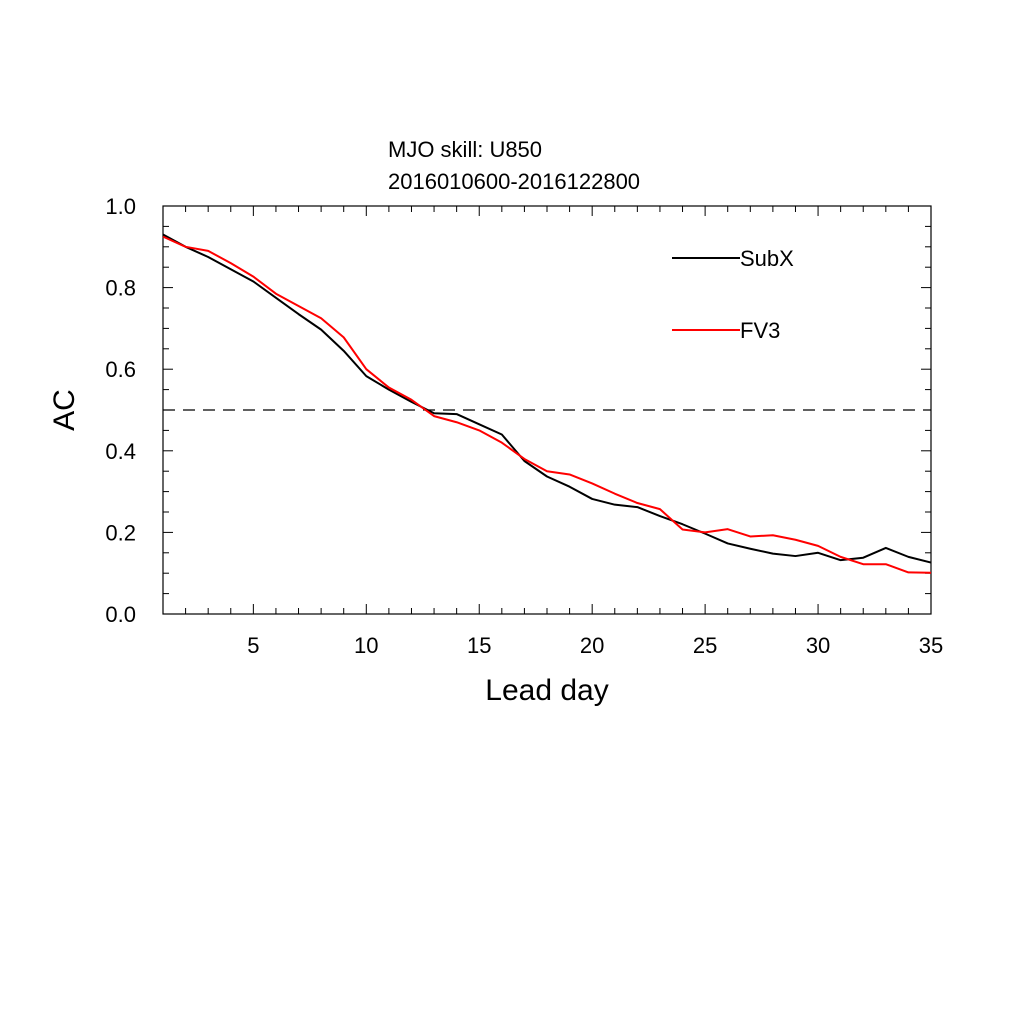  Describe the element at coordinates (120, 614) in the screenshot. I see `y-tick-label: 0.0` at that location.